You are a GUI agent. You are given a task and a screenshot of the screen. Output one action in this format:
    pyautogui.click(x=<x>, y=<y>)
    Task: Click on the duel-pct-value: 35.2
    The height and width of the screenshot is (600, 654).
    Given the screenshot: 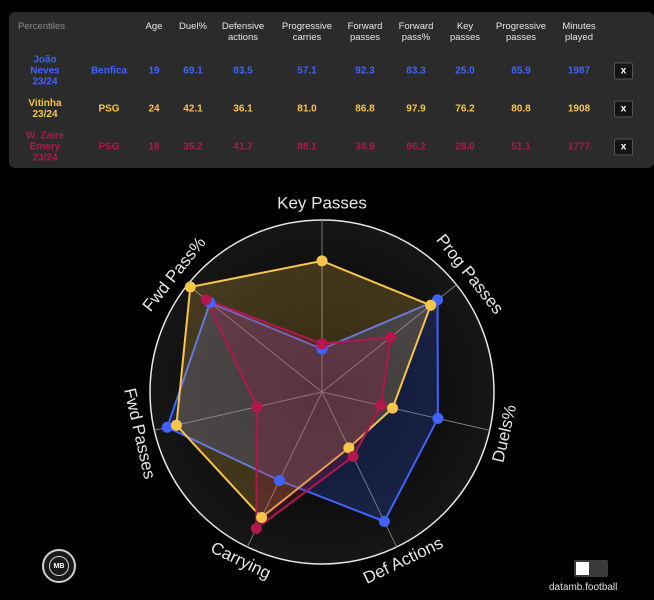 What is the action you would take?
    pyautogui.click(x=193, y=147)
    